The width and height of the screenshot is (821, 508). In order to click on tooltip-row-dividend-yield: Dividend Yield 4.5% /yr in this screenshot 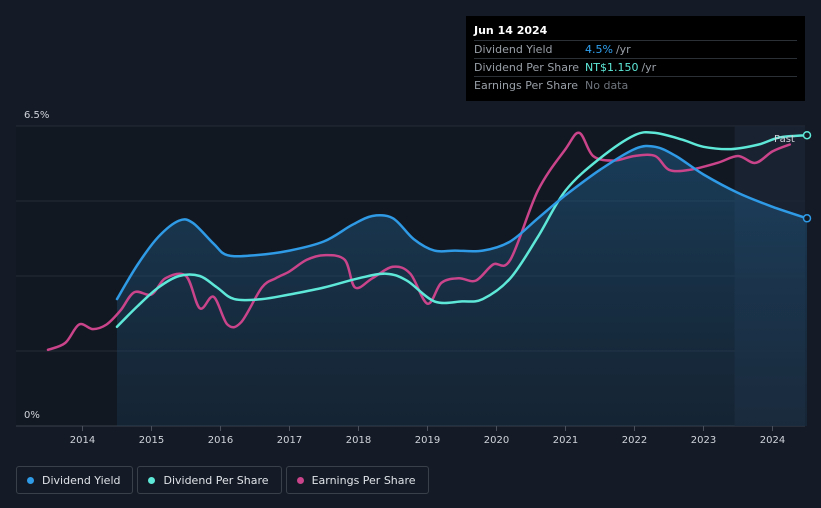, I will do `click(635, 49)`.